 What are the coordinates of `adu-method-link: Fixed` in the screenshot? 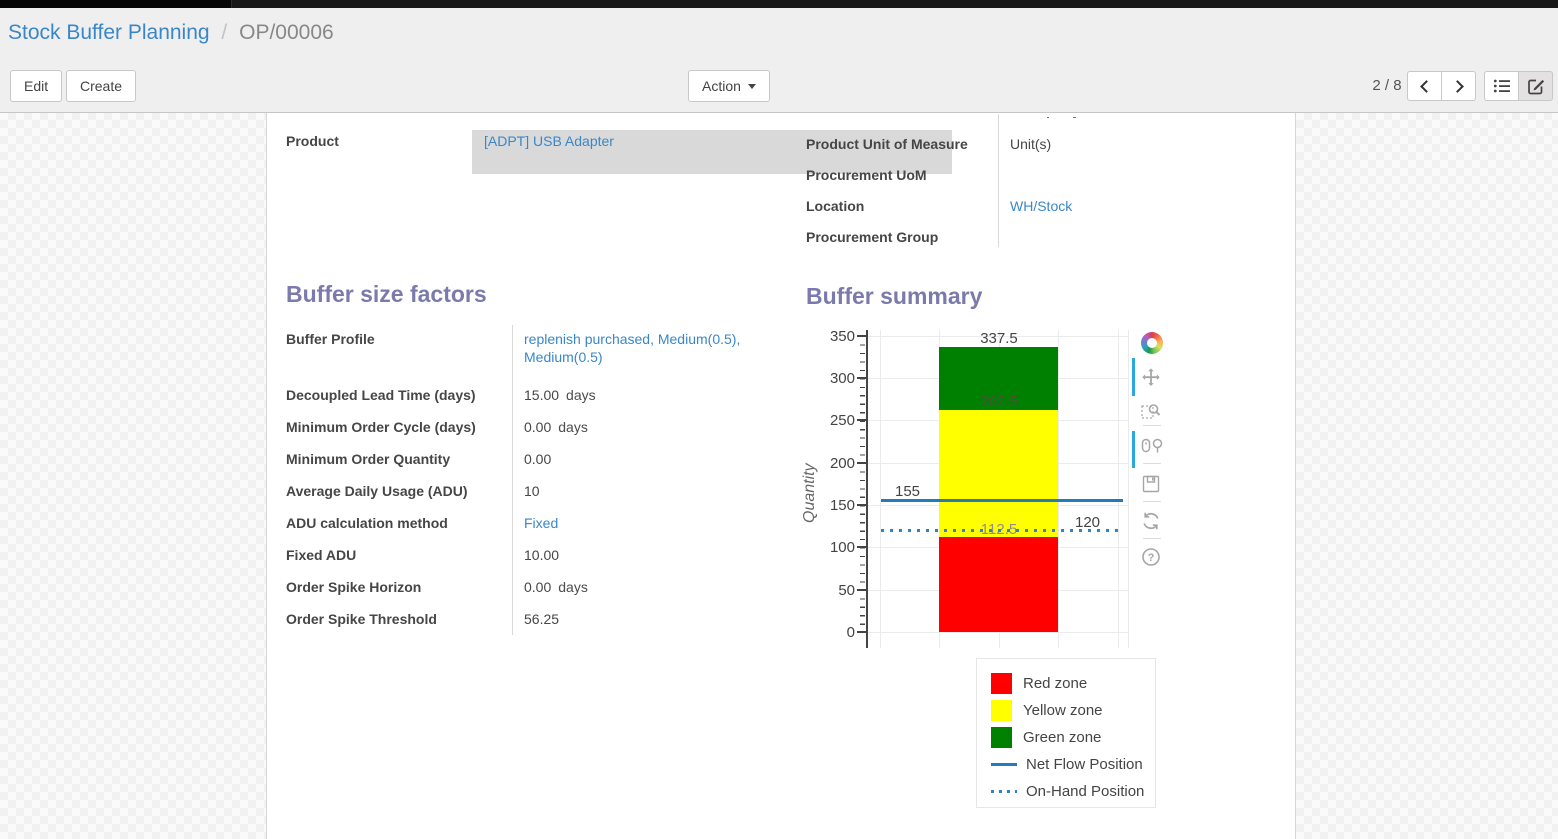 It's located at (541, 523).